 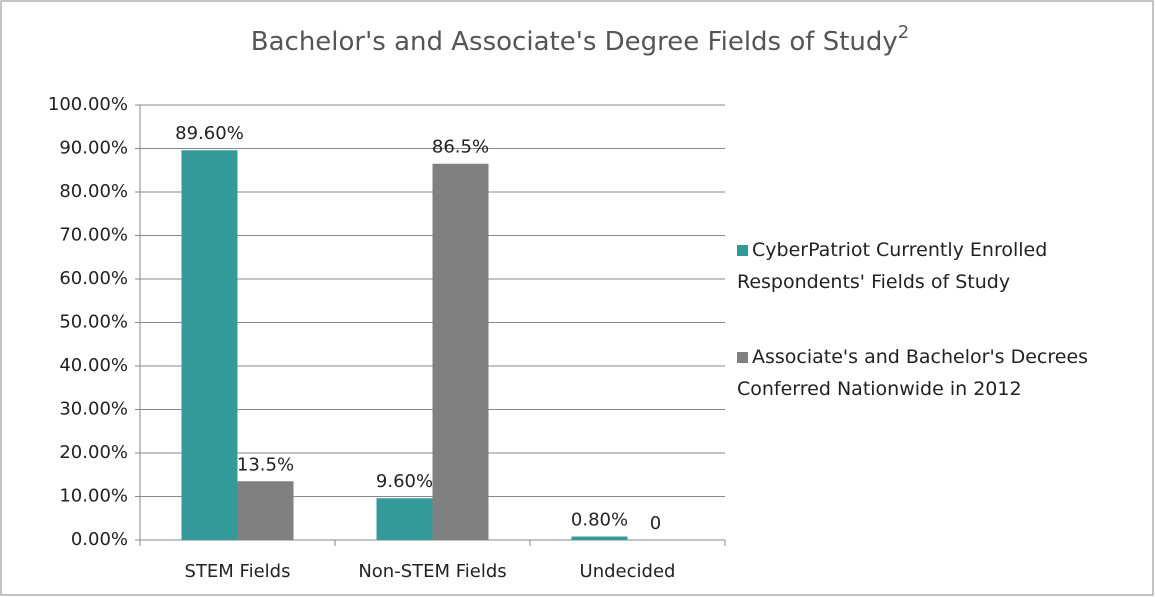 I want to click on y-tick-label: 90.00%, so click(x=93, y=148).